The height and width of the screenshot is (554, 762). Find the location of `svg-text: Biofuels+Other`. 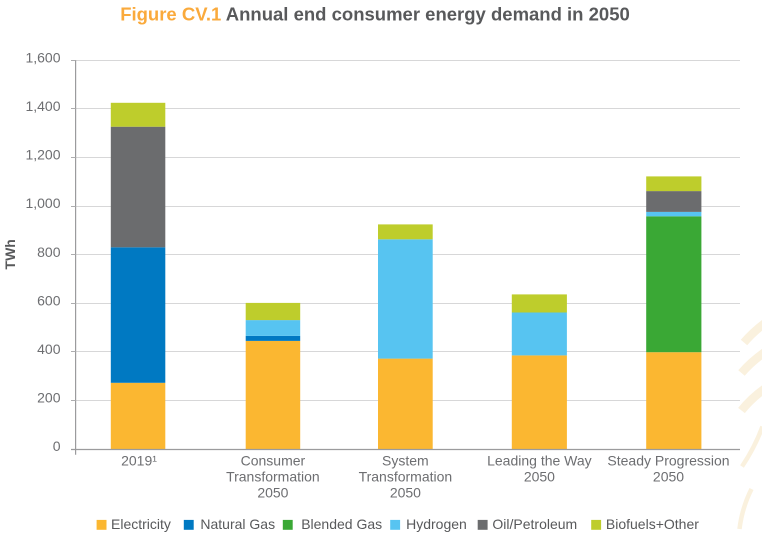

svg-text: Biofuels+Other is located at coordinates (652, 524).